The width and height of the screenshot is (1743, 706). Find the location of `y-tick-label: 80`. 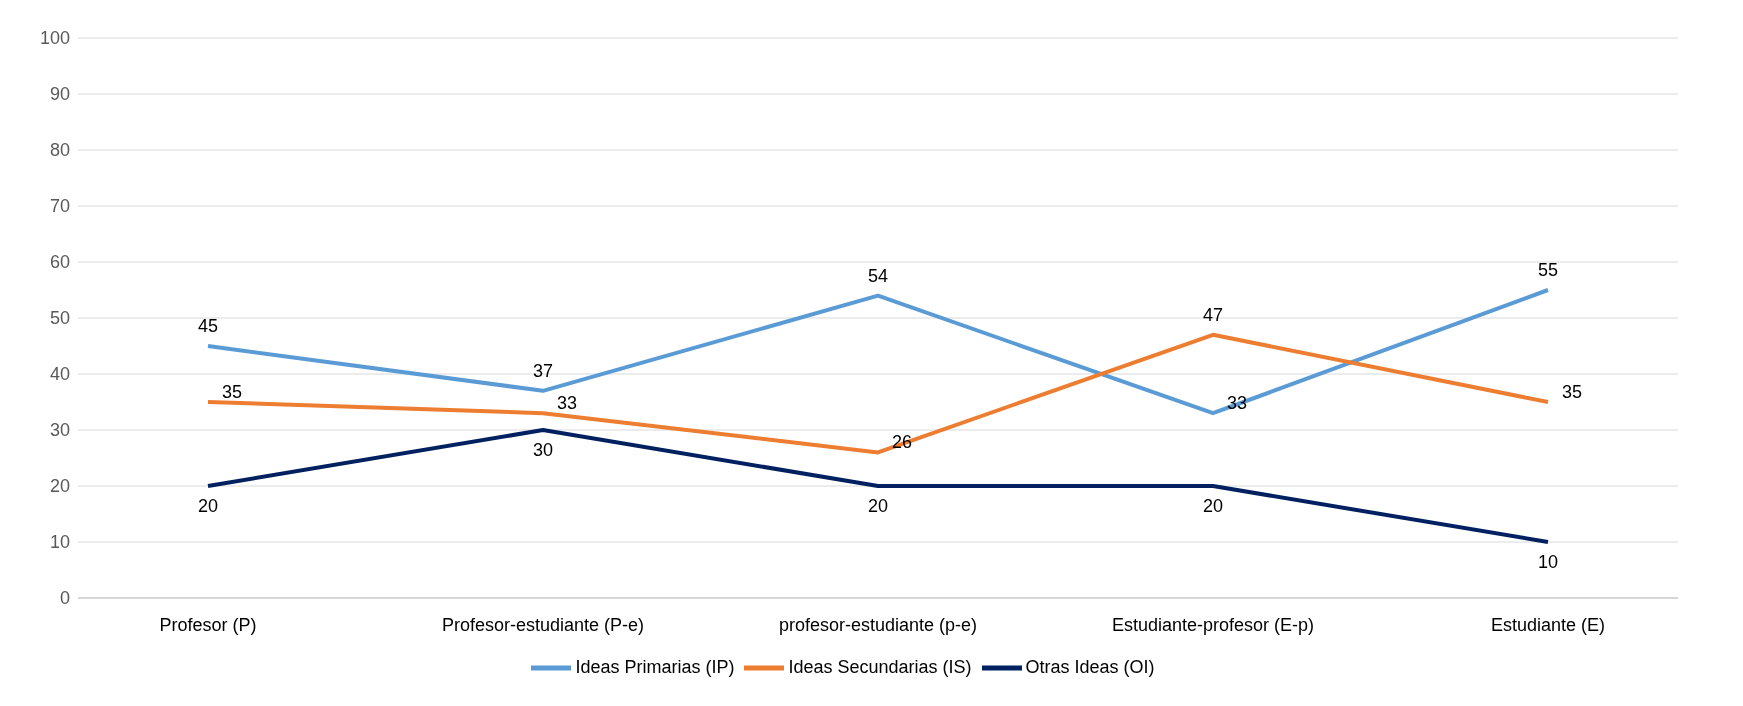

y-tick-label: 80 is located at coordinates (59, 150).